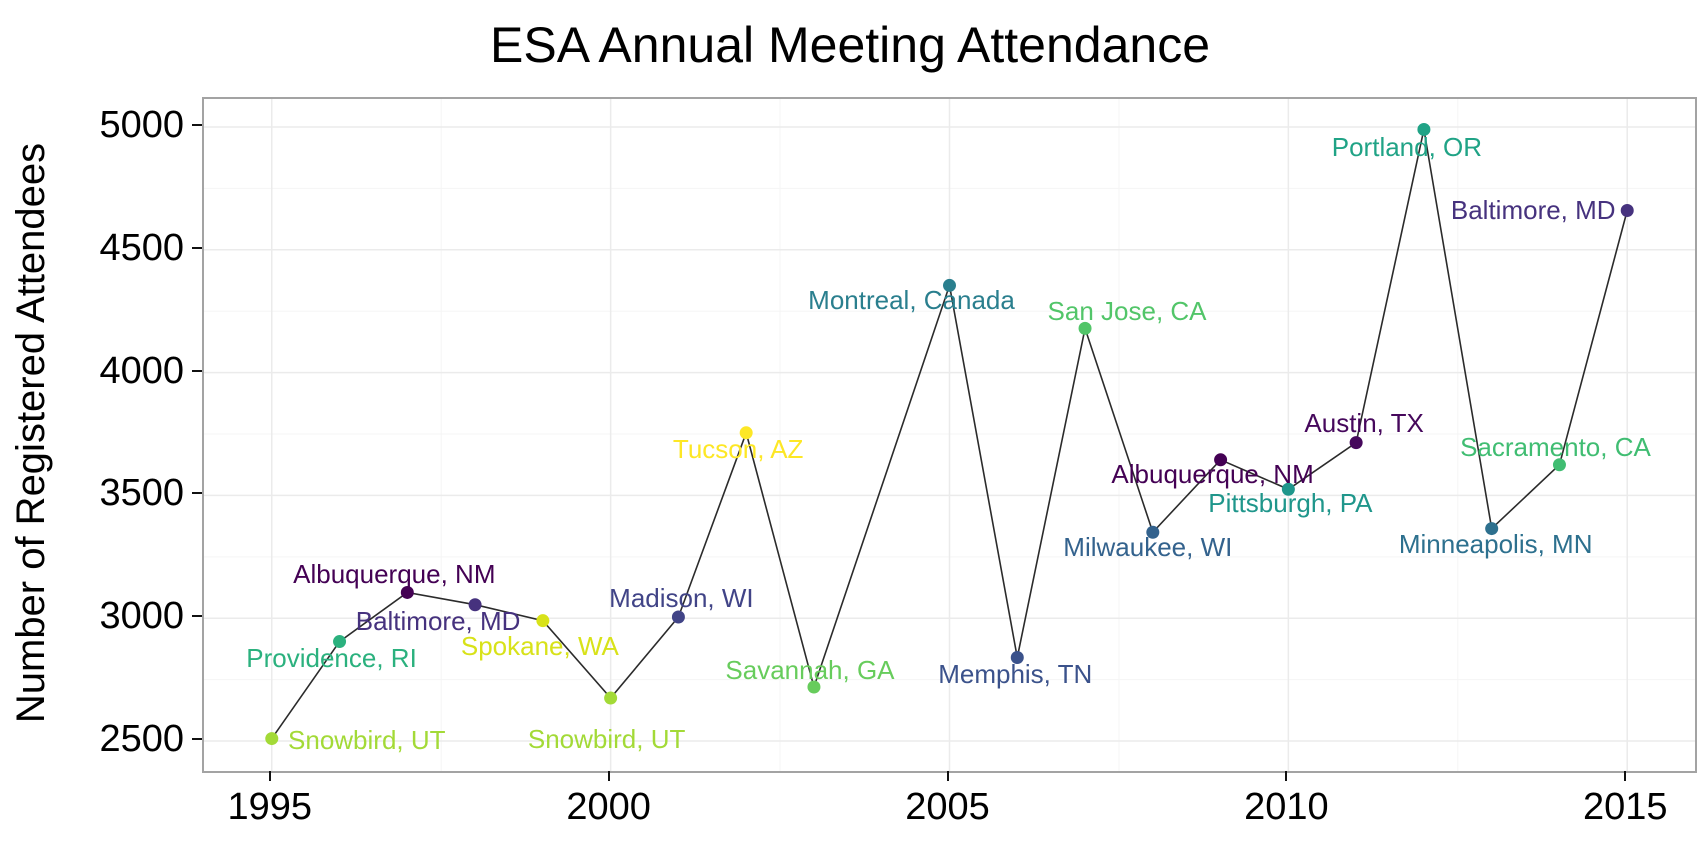  Describe the element at coordinates (608, 807) in the screenshot. I see `x-axis-tick-label: 2000` at that location.